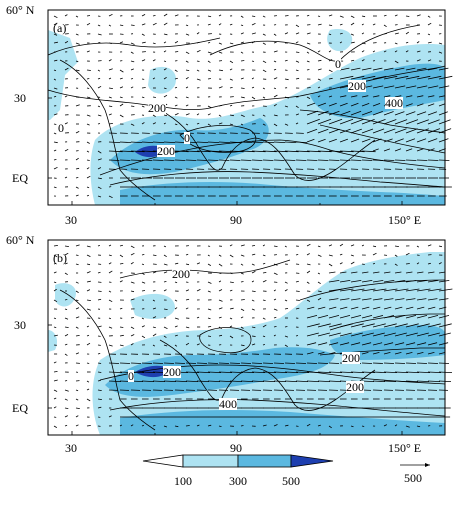 The height and width of the screenshot is (505, 459). I want to click on contour-label-a-5: 0, so click(61, 128).